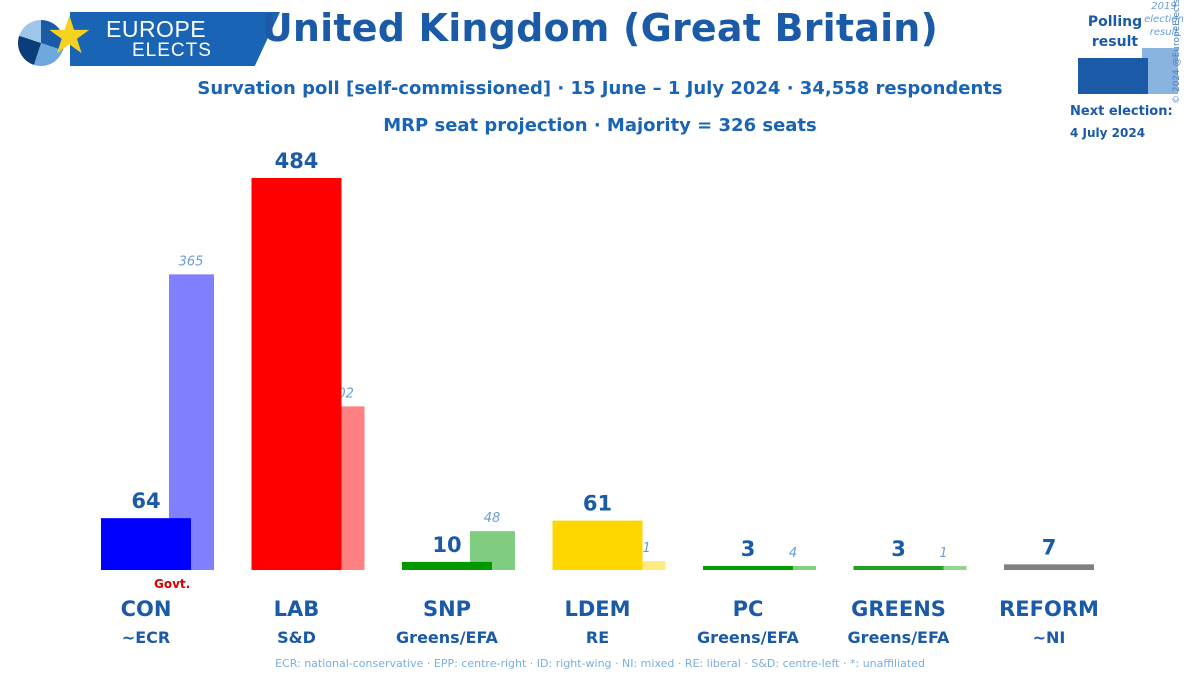  I want to click on party-group-reform: ~NI, so click(1049, 637).